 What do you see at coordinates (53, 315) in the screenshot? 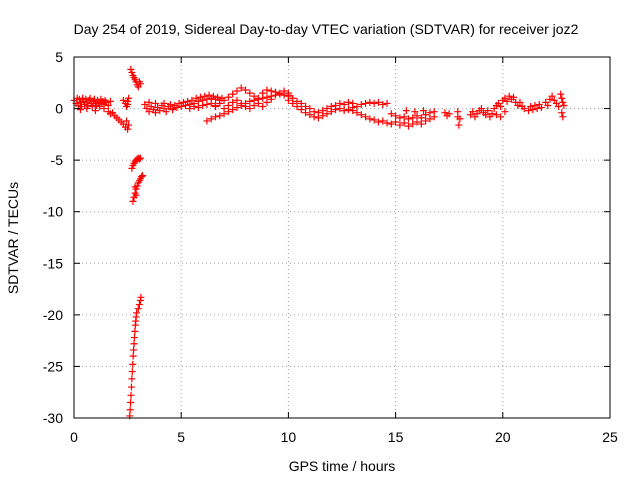
I see `y-tick-label: -20` at bounding box center [53, 315].